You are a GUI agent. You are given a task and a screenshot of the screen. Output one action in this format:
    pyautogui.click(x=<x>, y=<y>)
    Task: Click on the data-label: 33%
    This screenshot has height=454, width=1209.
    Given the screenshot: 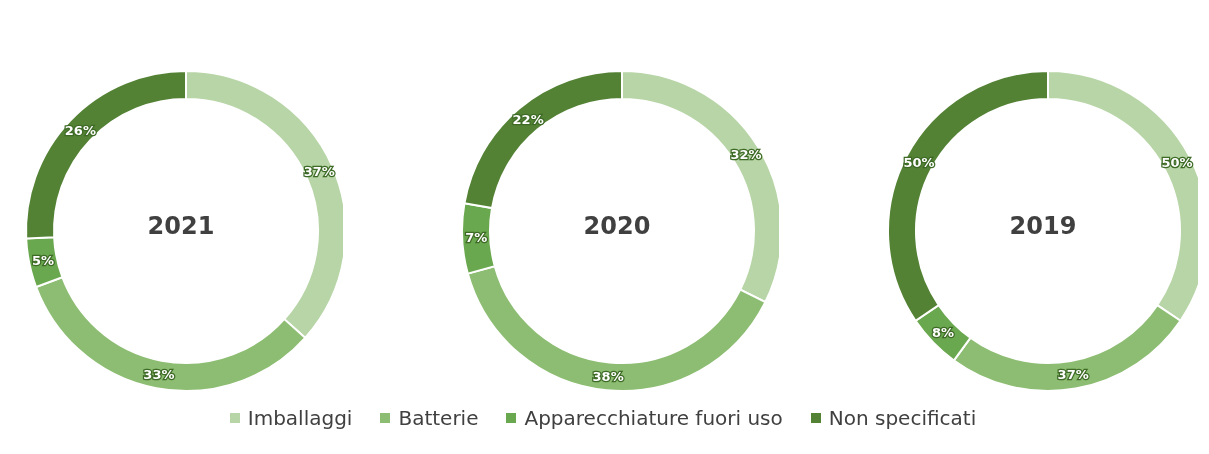 What is the action you would take?
    pyautogui.click(x=159, y=374)
    